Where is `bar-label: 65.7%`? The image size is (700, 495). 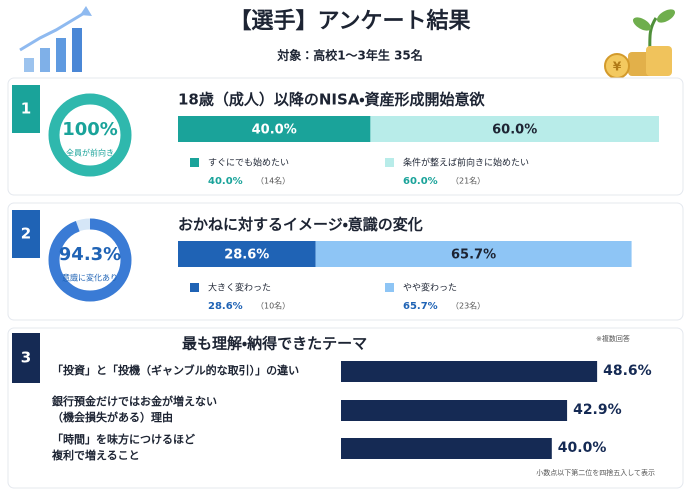
bar-label: 65.7% is located at coordinates (473, 255).